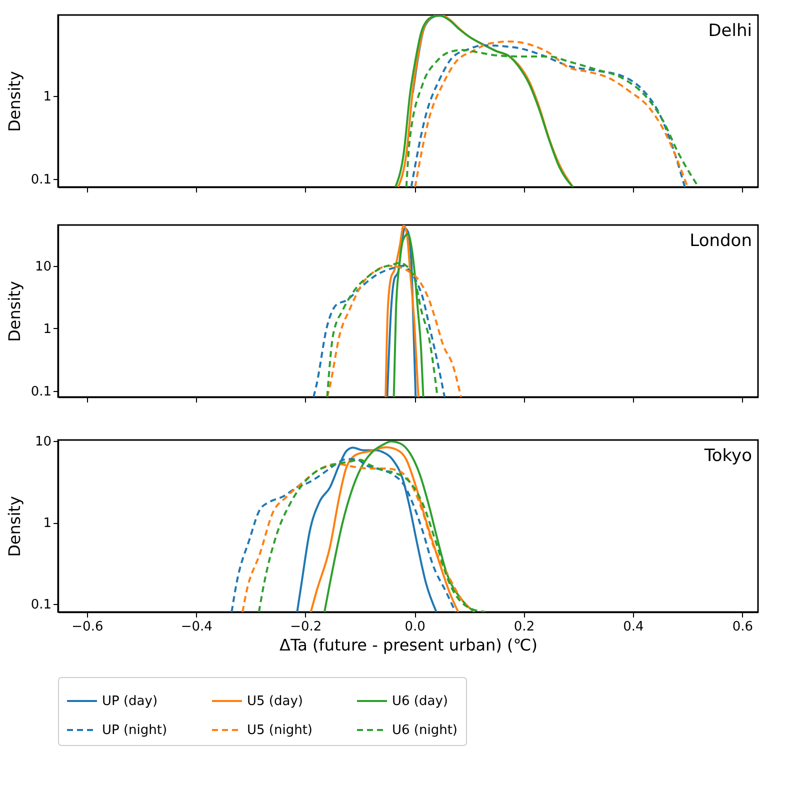 The image size is (788, 785). What do you see at coordinates (721, 241) in the screenshot?
I see `chart-title: London` at bounding box center [721, 241].